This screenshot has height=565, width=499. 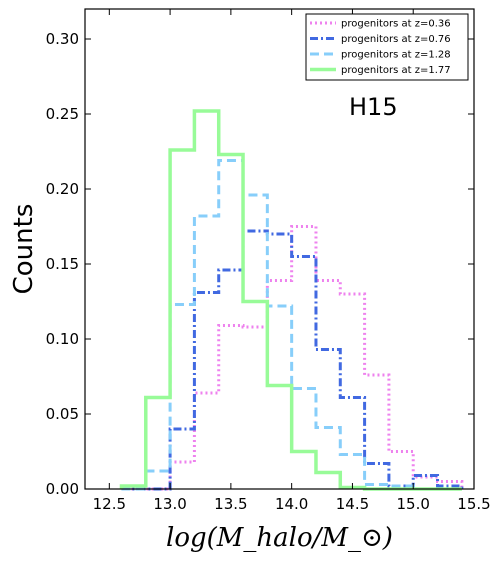 I want to click on y-tick-label: 0.25, so click(x=62, y=114).